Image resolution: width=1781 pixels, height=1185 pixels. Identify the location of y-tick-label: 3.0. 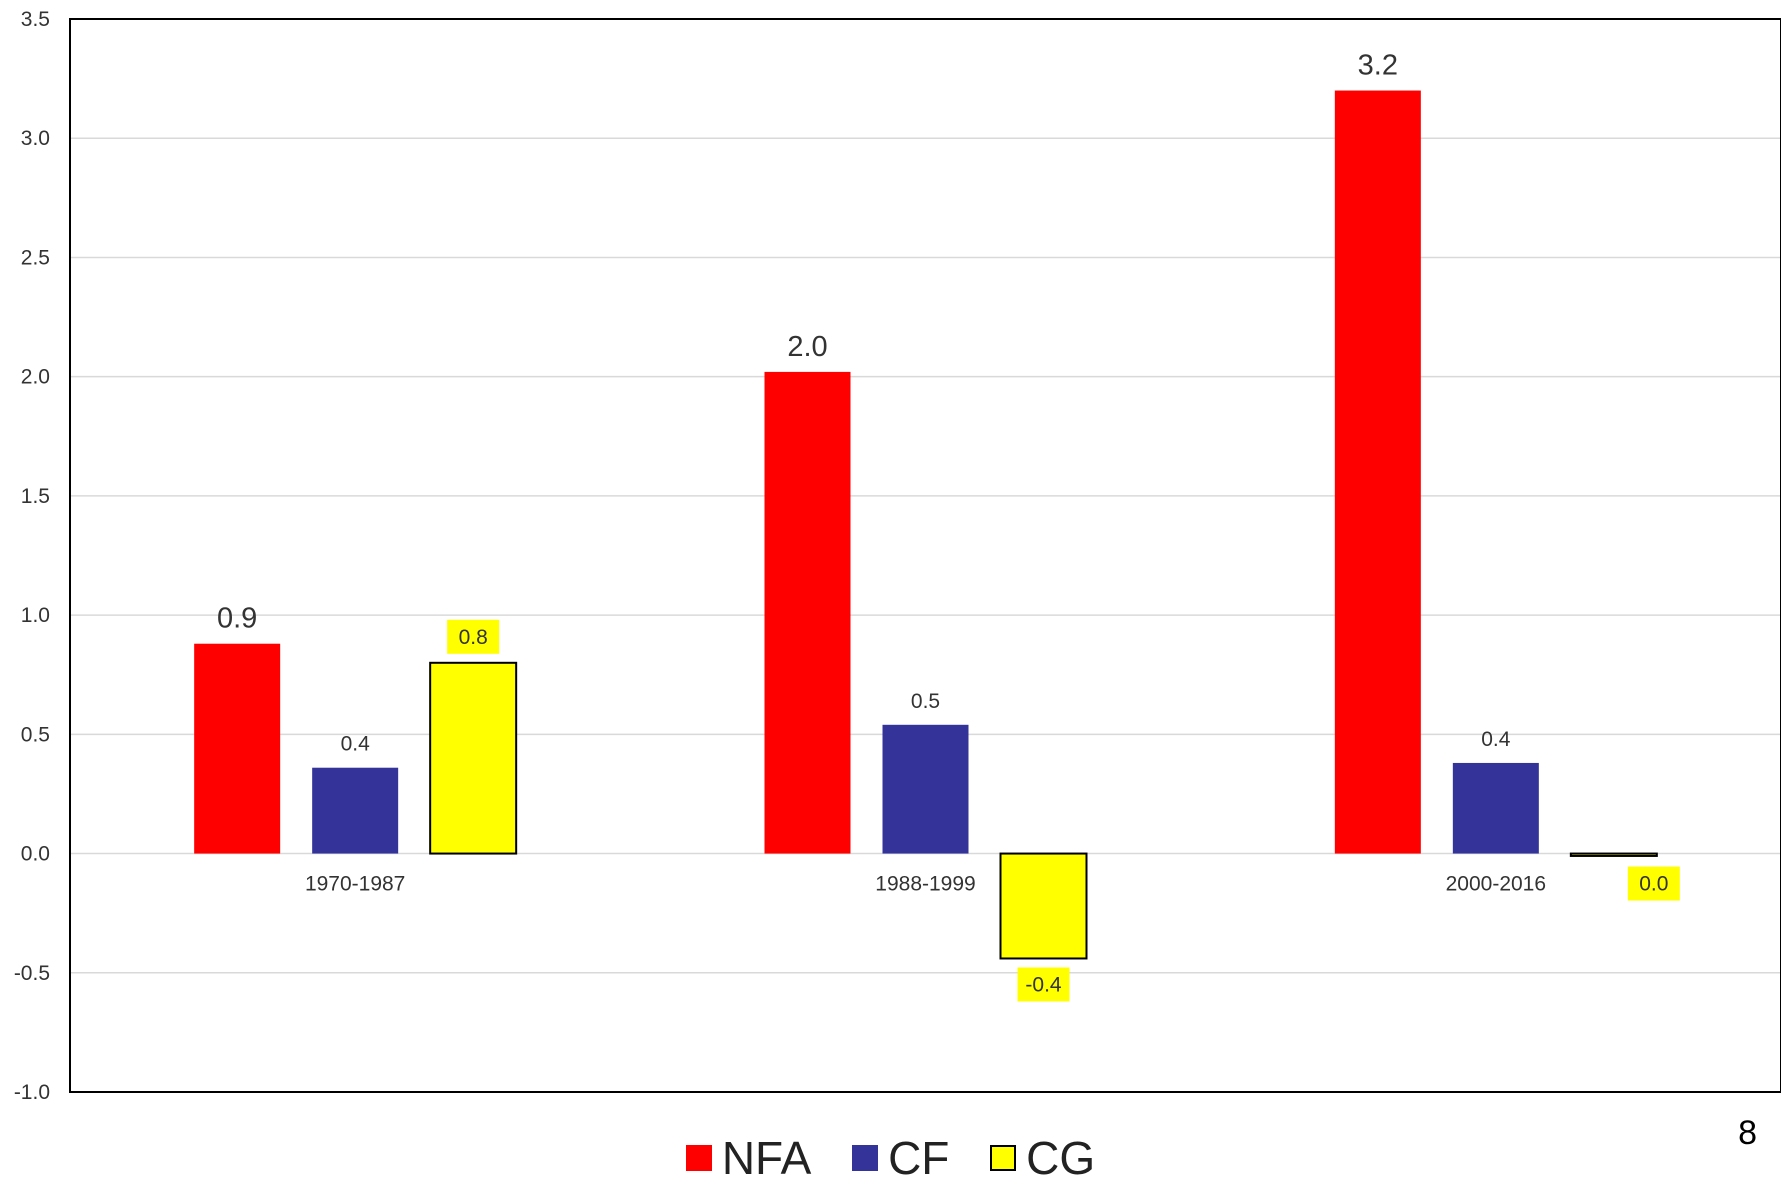
(35, 138).